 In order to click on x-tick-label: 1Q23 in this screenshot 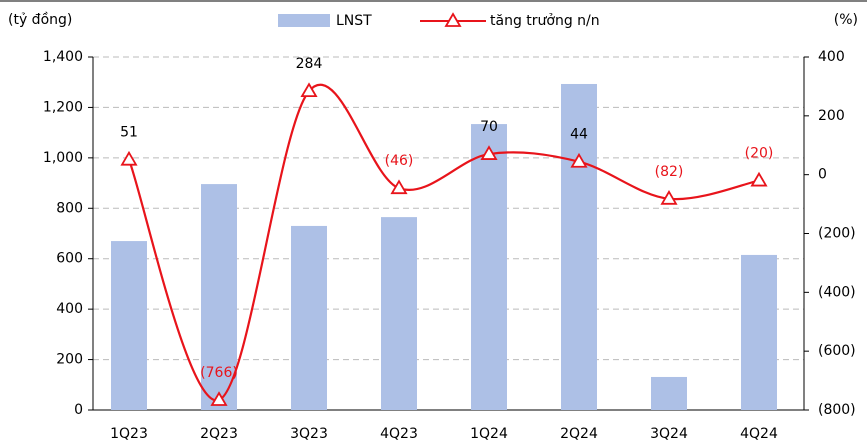, I will do `click(129, 434)`.